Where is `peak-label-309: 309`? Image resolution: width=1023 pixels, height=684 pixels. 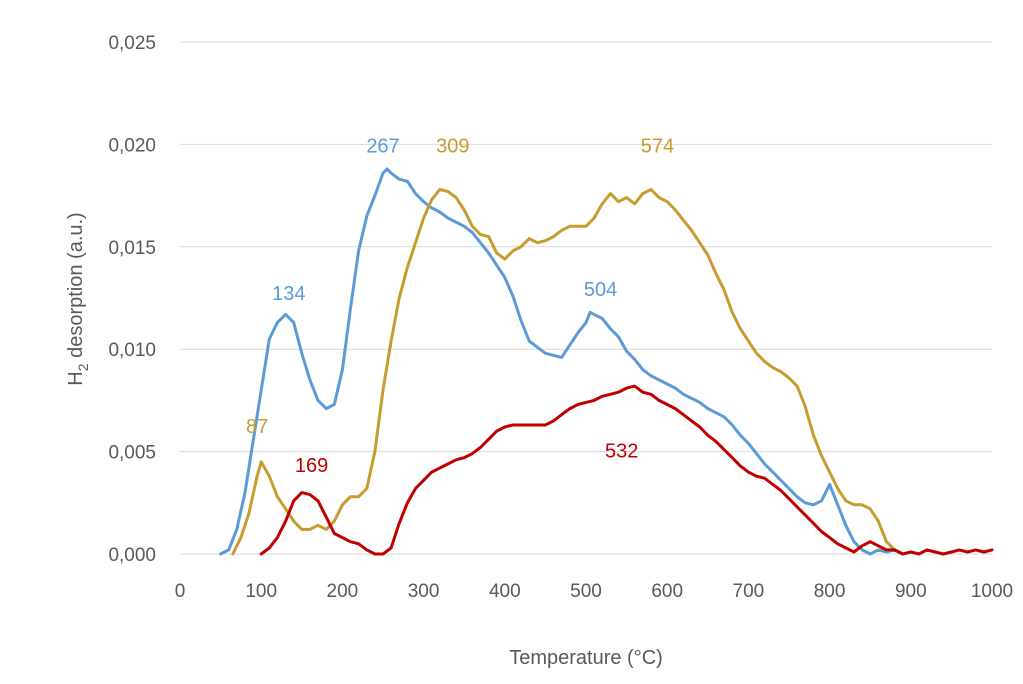 peak-label-309: 309 is located at coordinates (452, 147).